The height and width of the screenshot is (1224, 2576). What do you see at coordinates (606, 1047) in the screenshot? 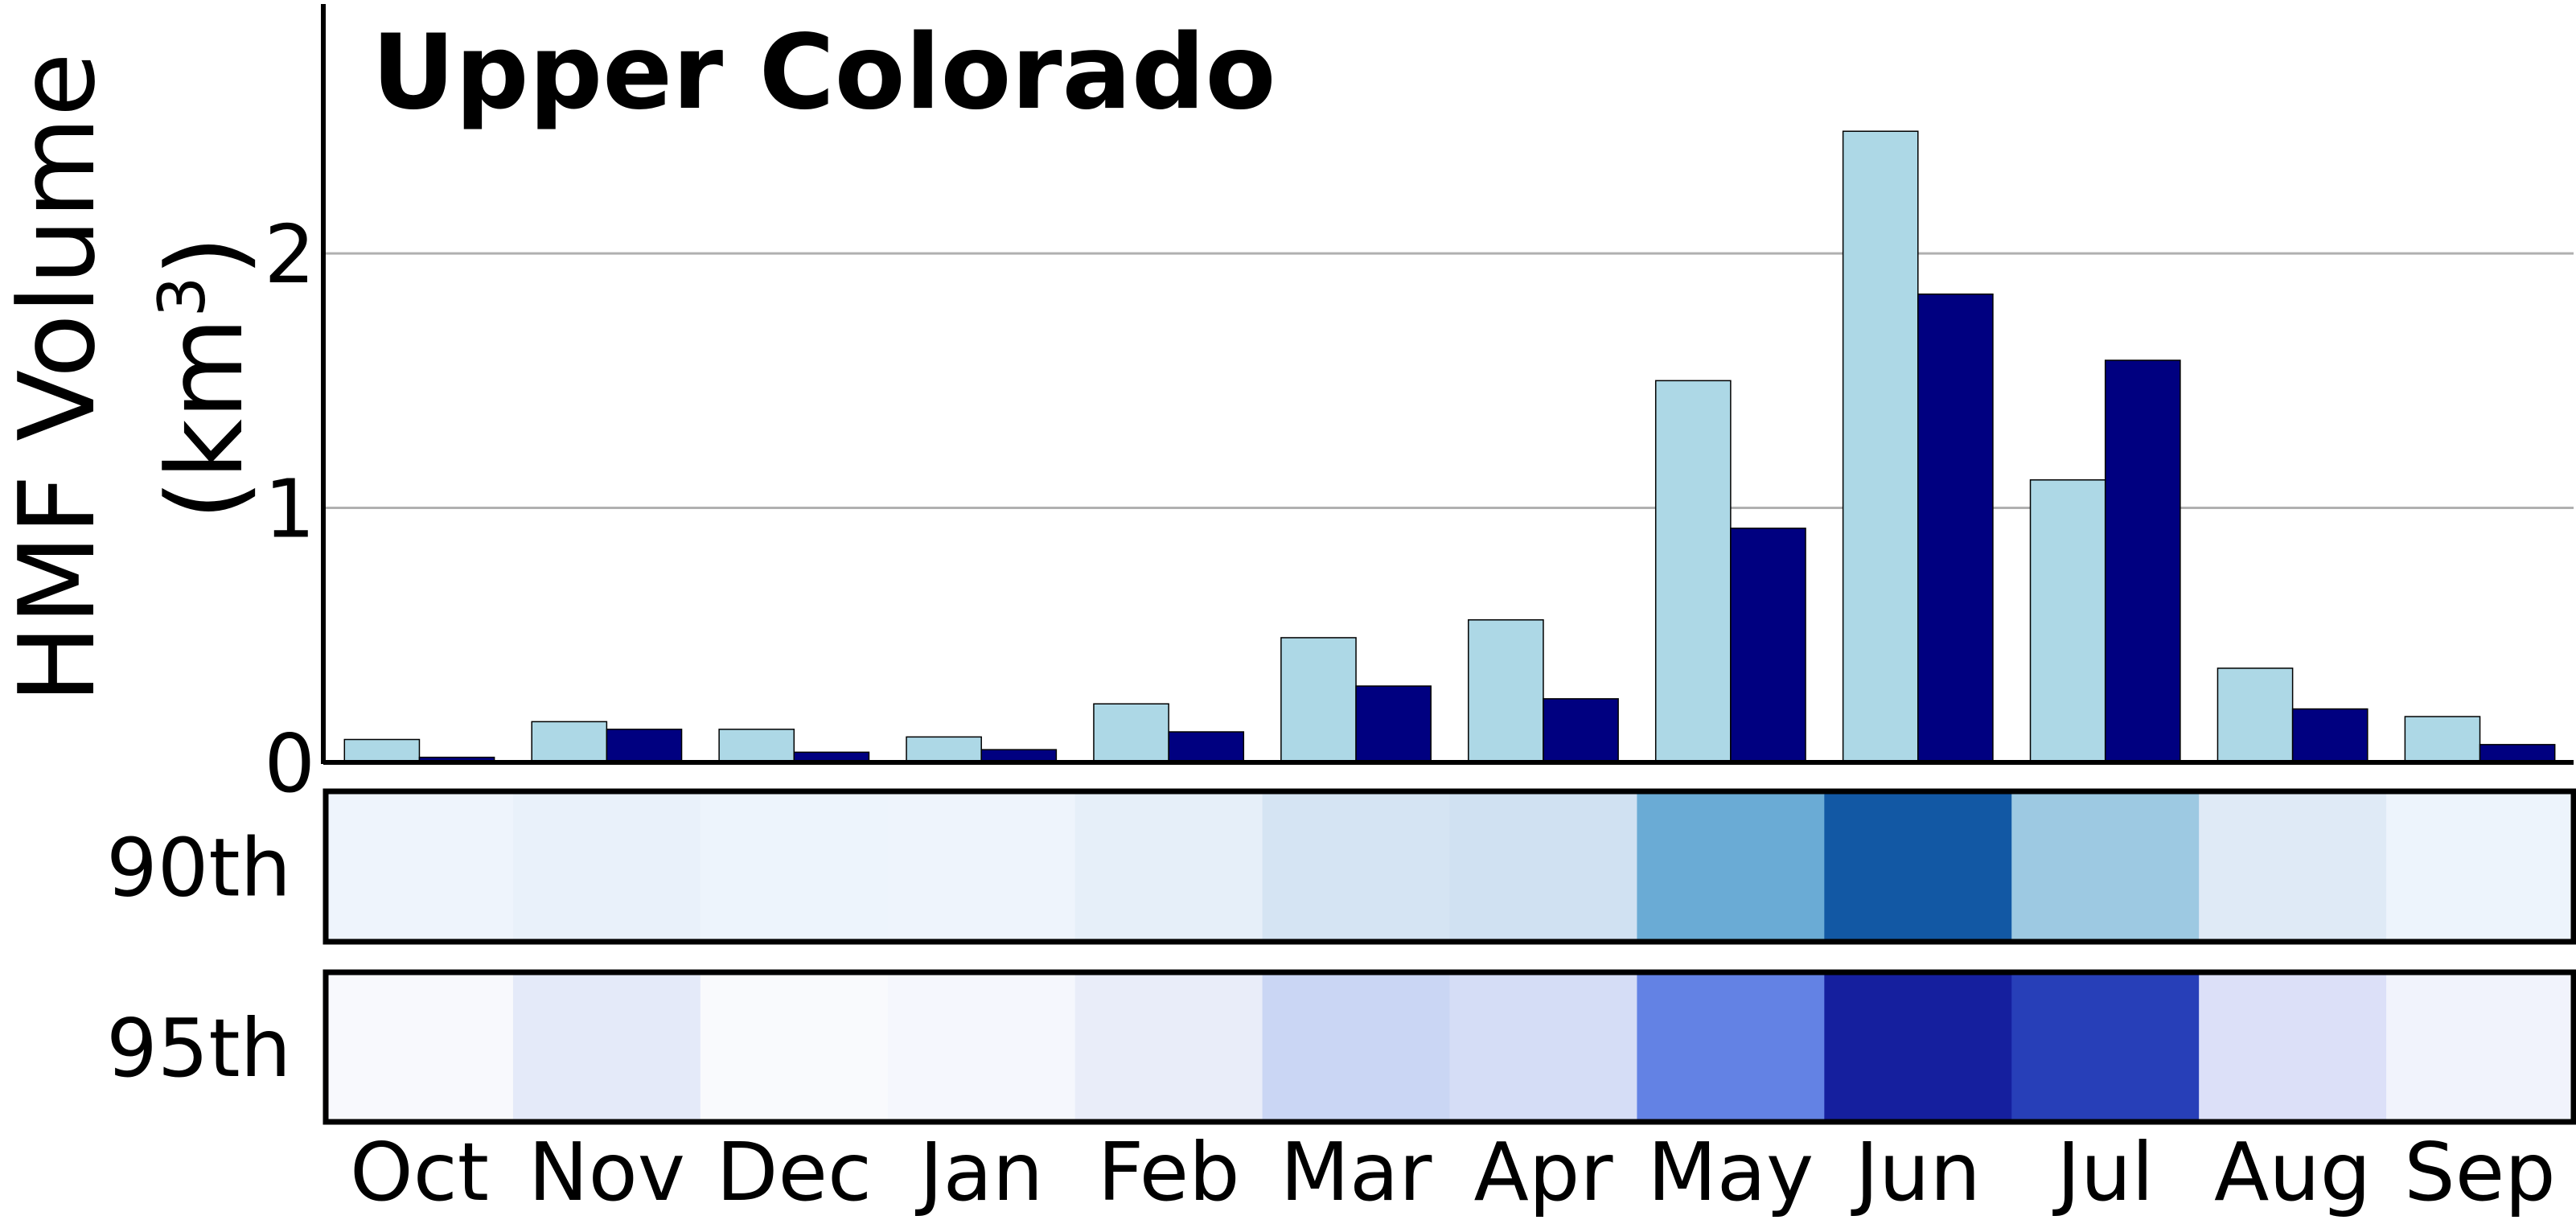
I see `heatmap-cell-95th-nov` at bounding box center [606, 1047].